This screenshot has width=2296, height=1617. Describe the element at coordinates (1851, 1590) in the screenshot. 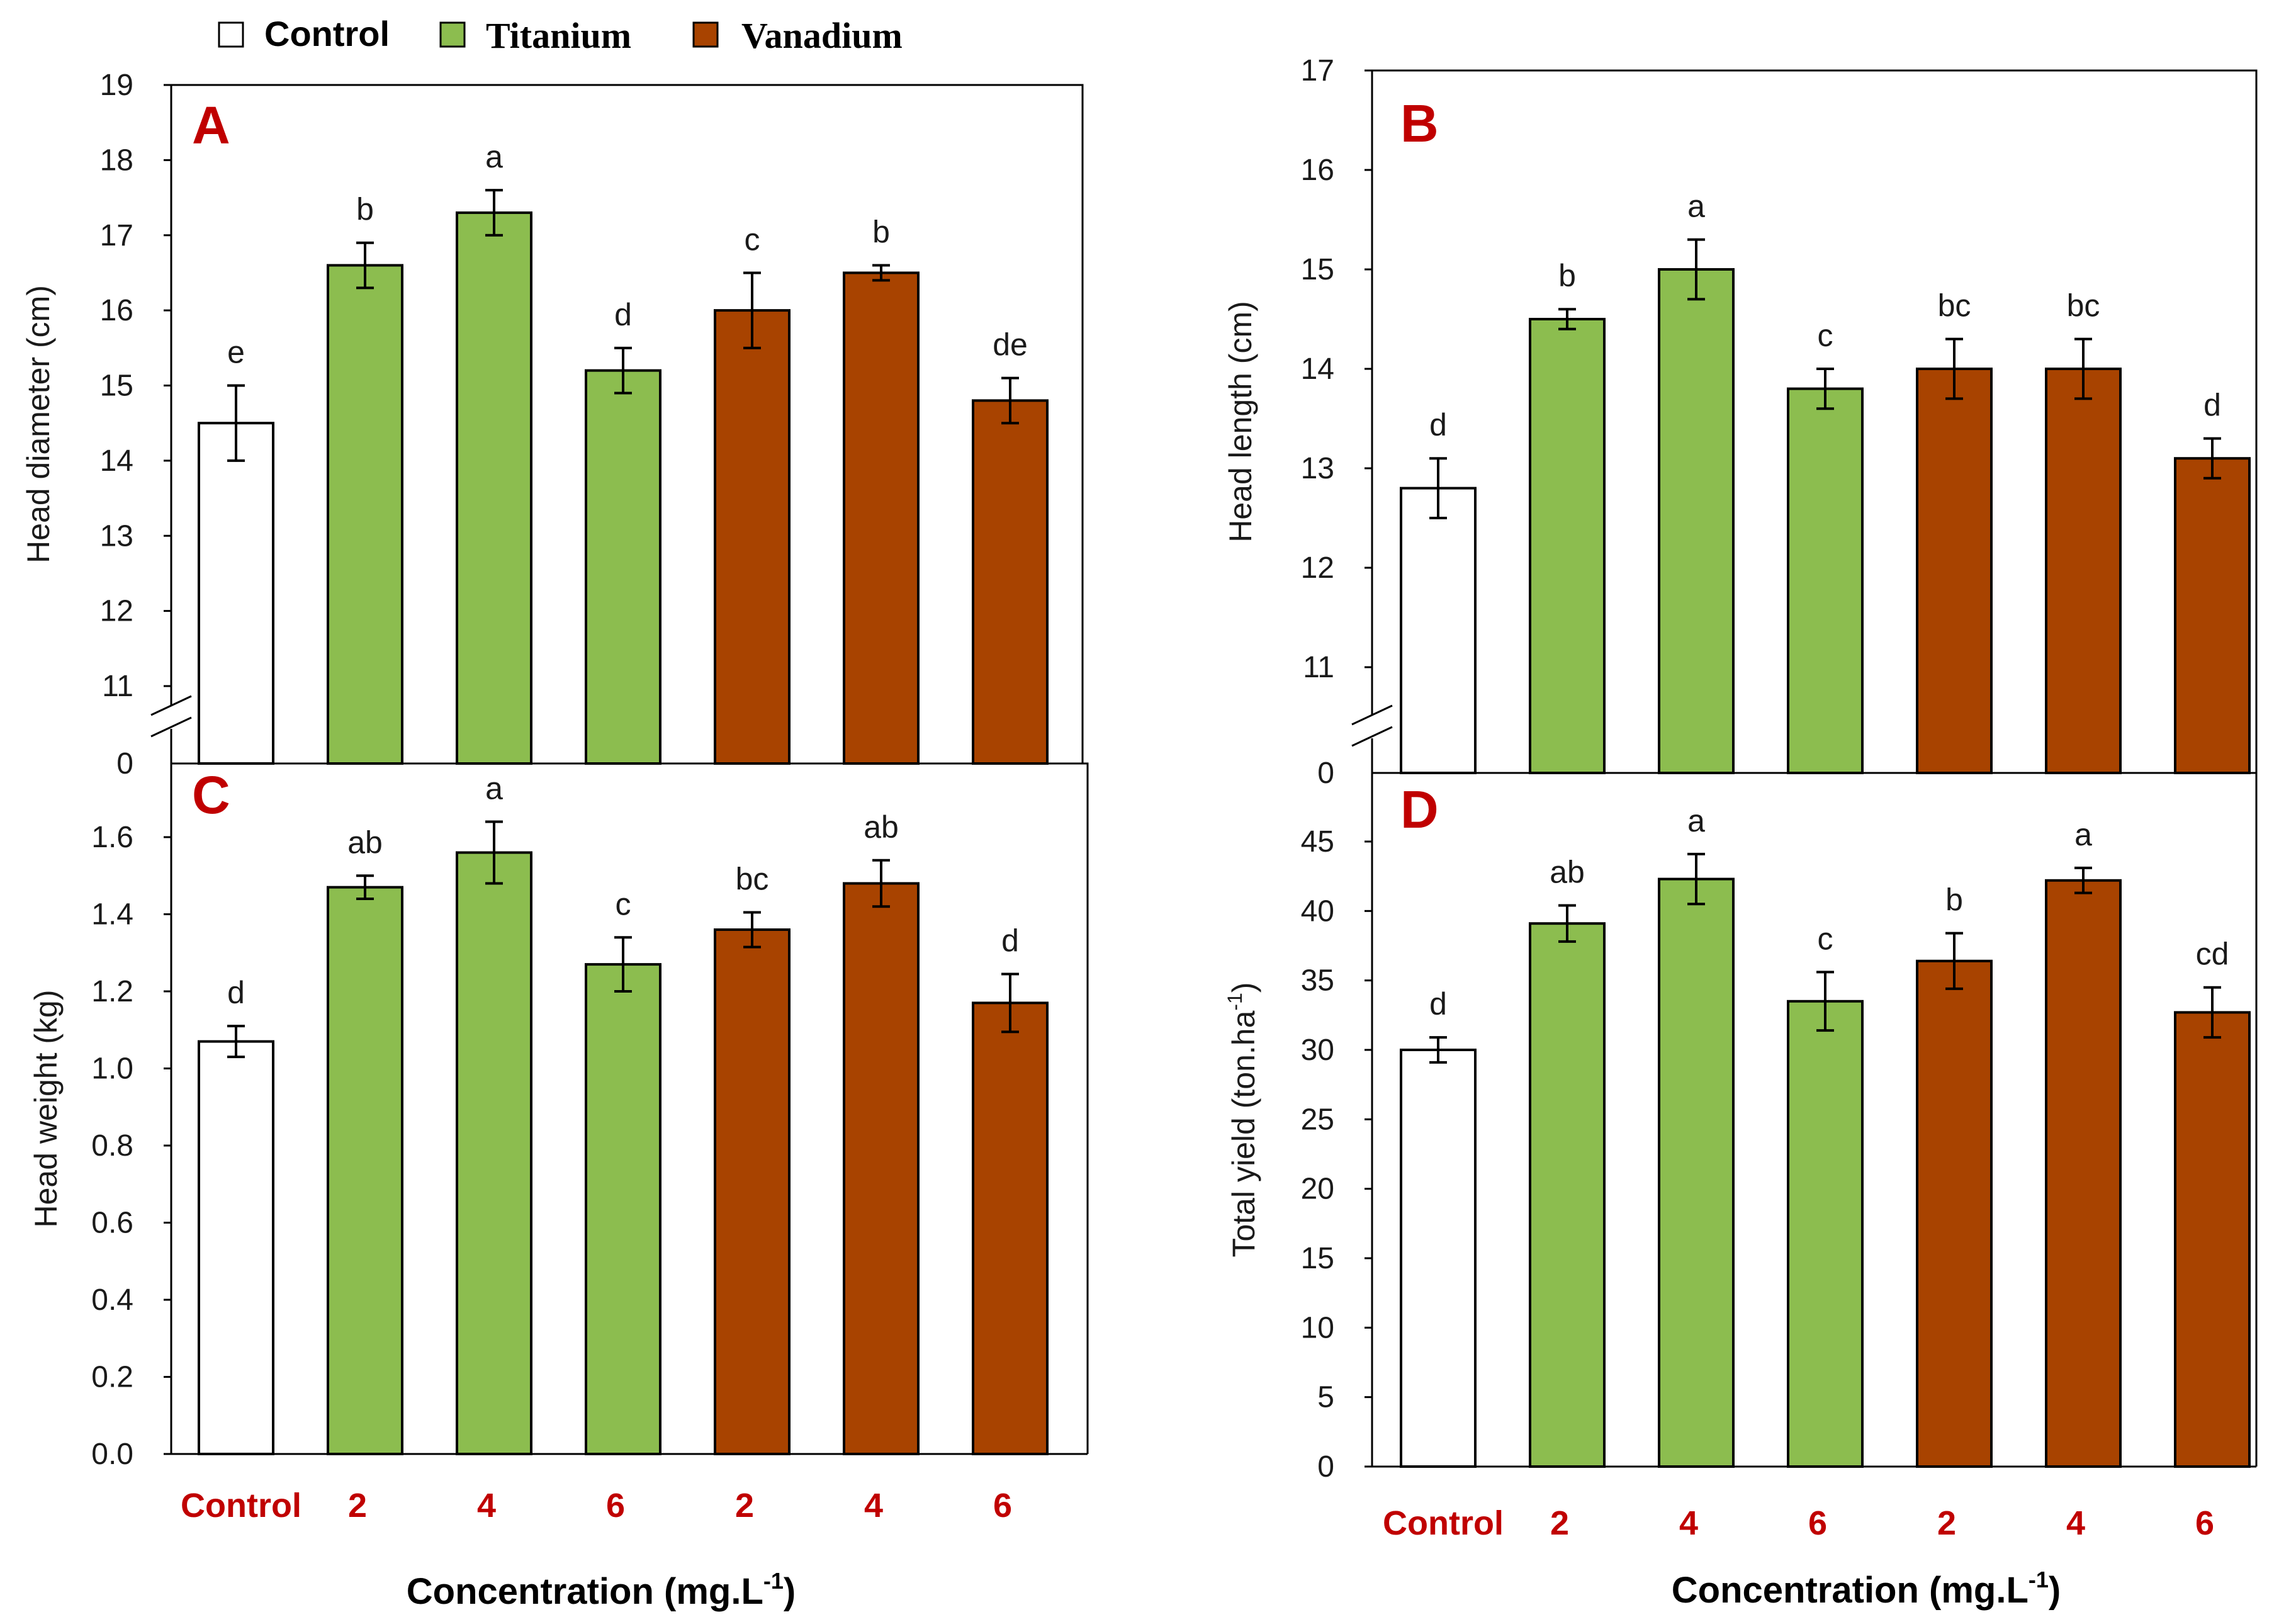

I see `x-axis-title-right-text: Concentration (mg.L` at that location.